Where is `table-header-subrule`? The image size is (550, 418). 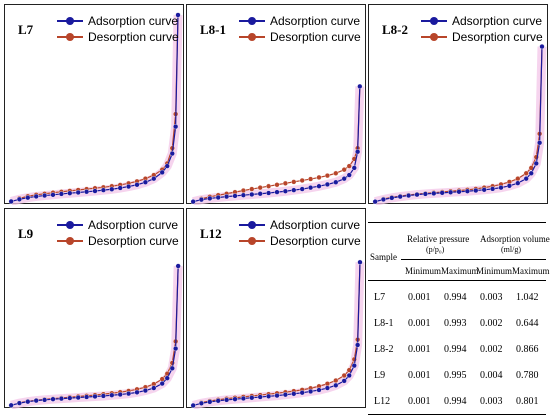
table-header-subrule is located at coordinates (473, 259).